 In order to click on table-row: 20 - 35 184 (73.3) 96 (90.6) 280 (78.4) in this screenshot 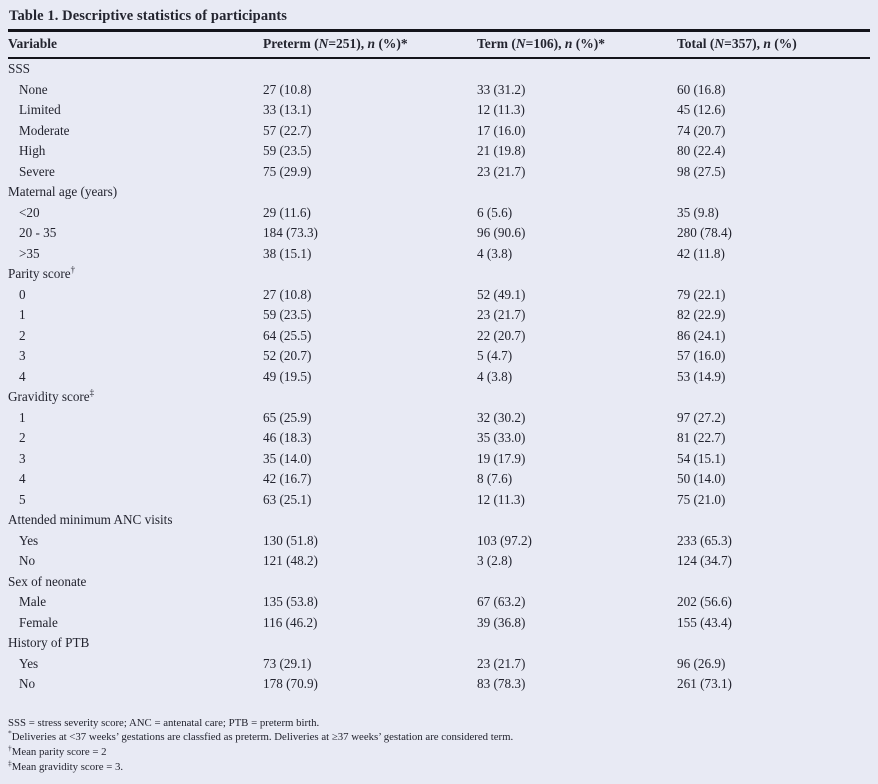, I will do `click(439, 233)`.